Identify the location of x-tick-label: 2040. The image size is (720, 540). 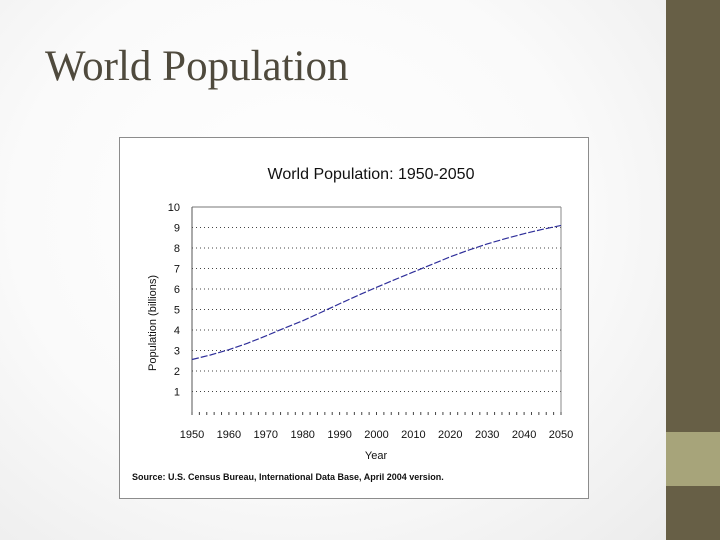
(524, 435).